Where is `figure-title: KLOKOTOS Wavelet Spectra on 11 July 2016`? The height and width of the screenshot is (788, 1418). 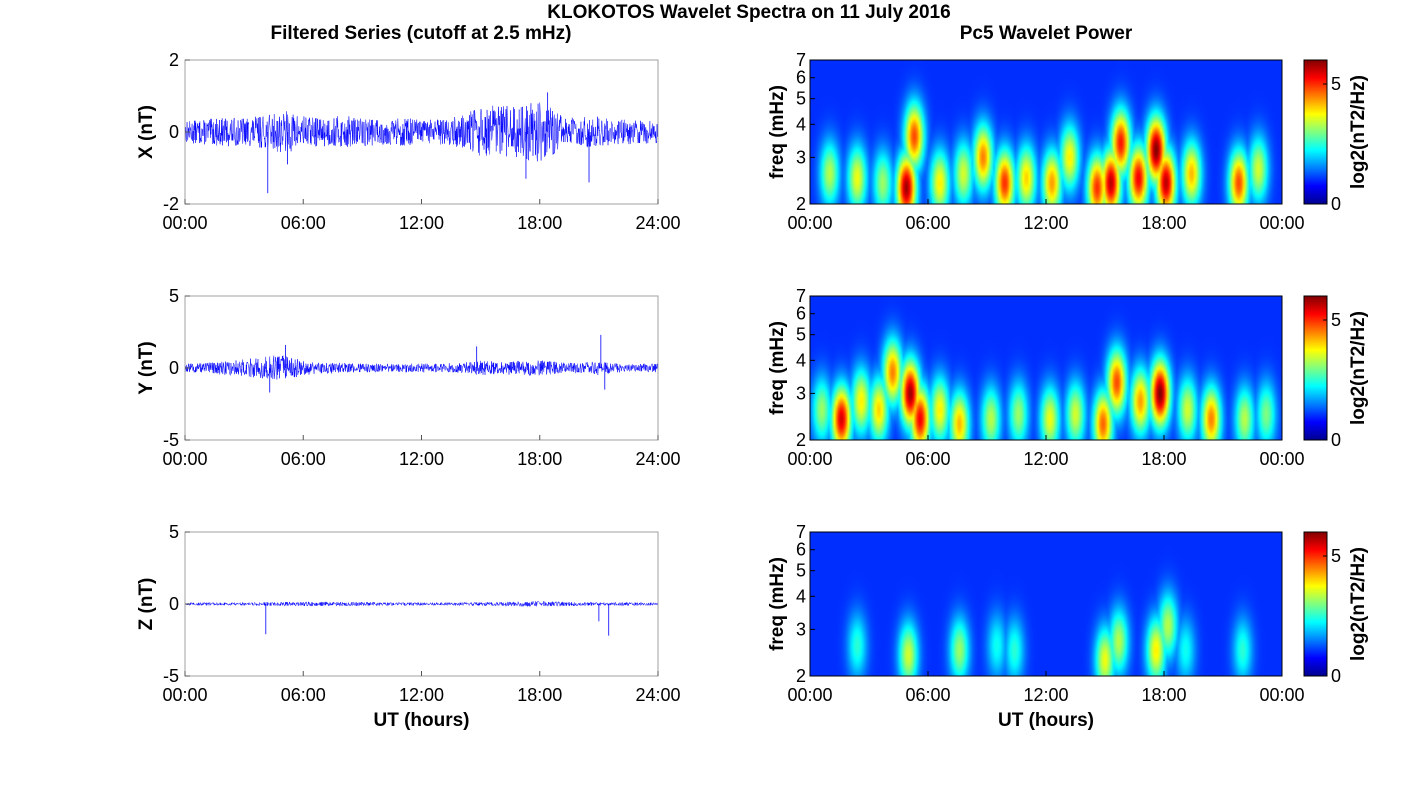 figure-title: KLOKOTOS Wavelet Spectra on 11 July 2016 is located at coordinates (748, 12).